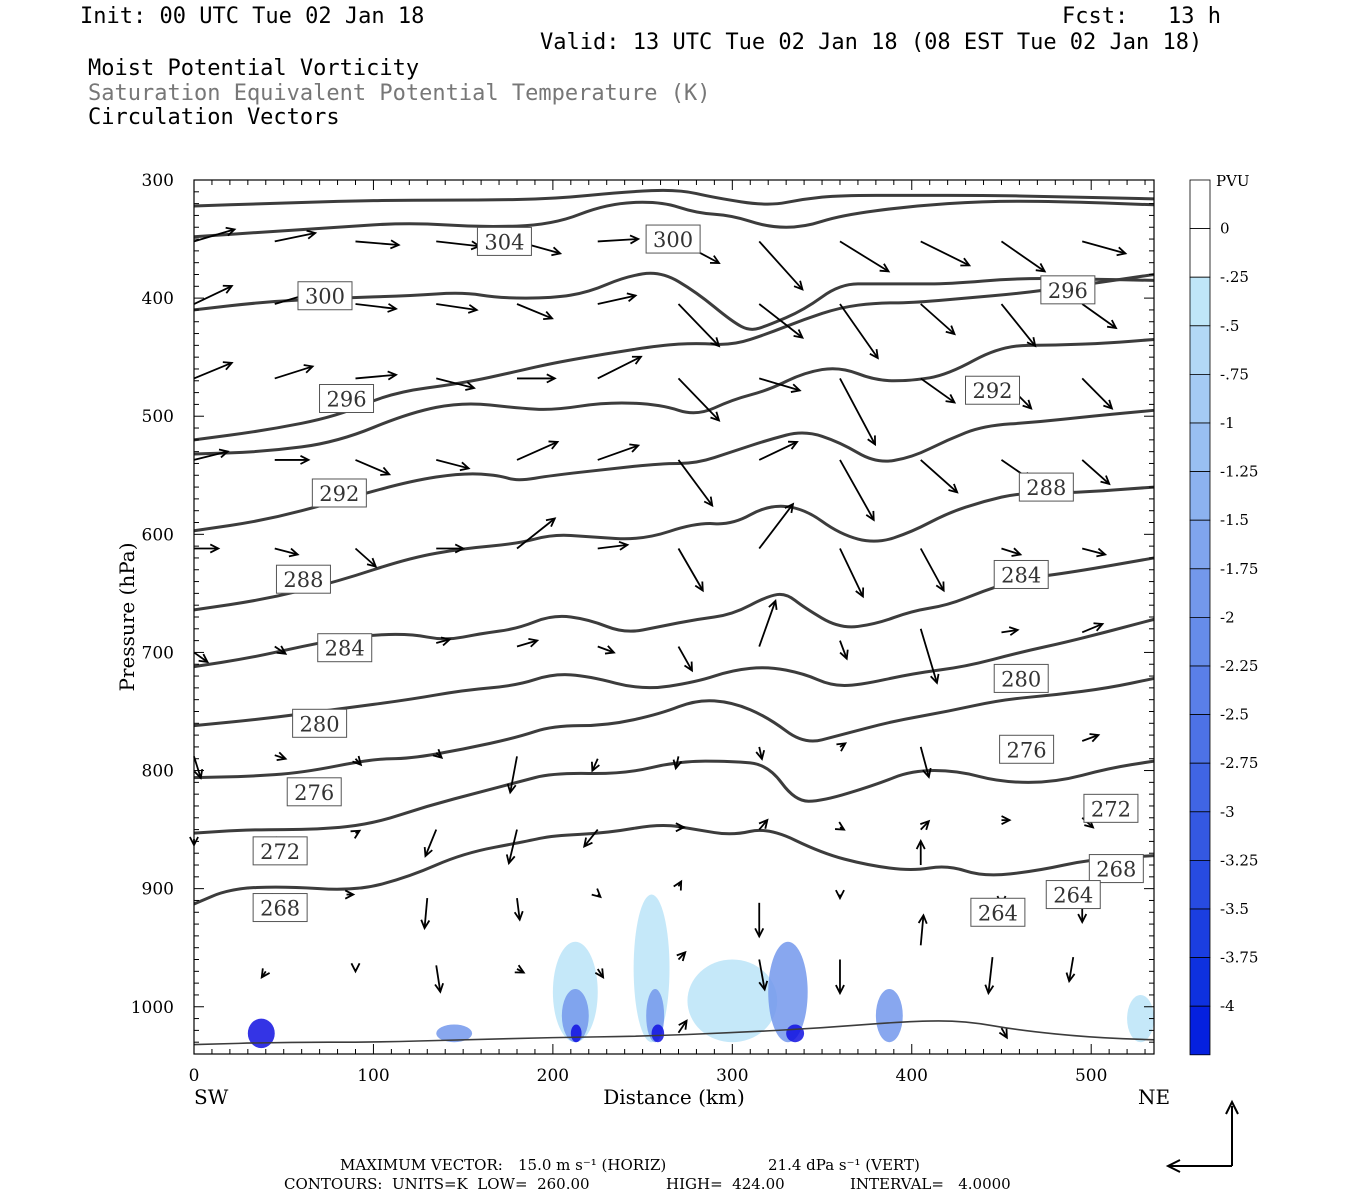 This screenshot has height=1200, width=1350. What do you see at coordinates (1202, 1136) in the screenshot?
I see `reference-vector-icon` at bounding box center [1202, 1136].